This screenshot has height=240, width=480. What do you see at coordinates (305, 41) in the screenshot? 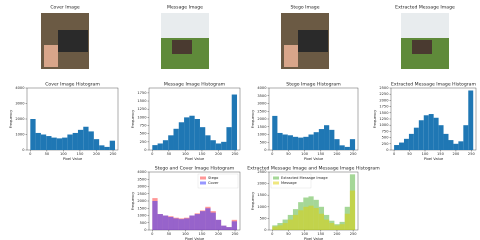
I see `stego-image` at bounding box center [305, 41].